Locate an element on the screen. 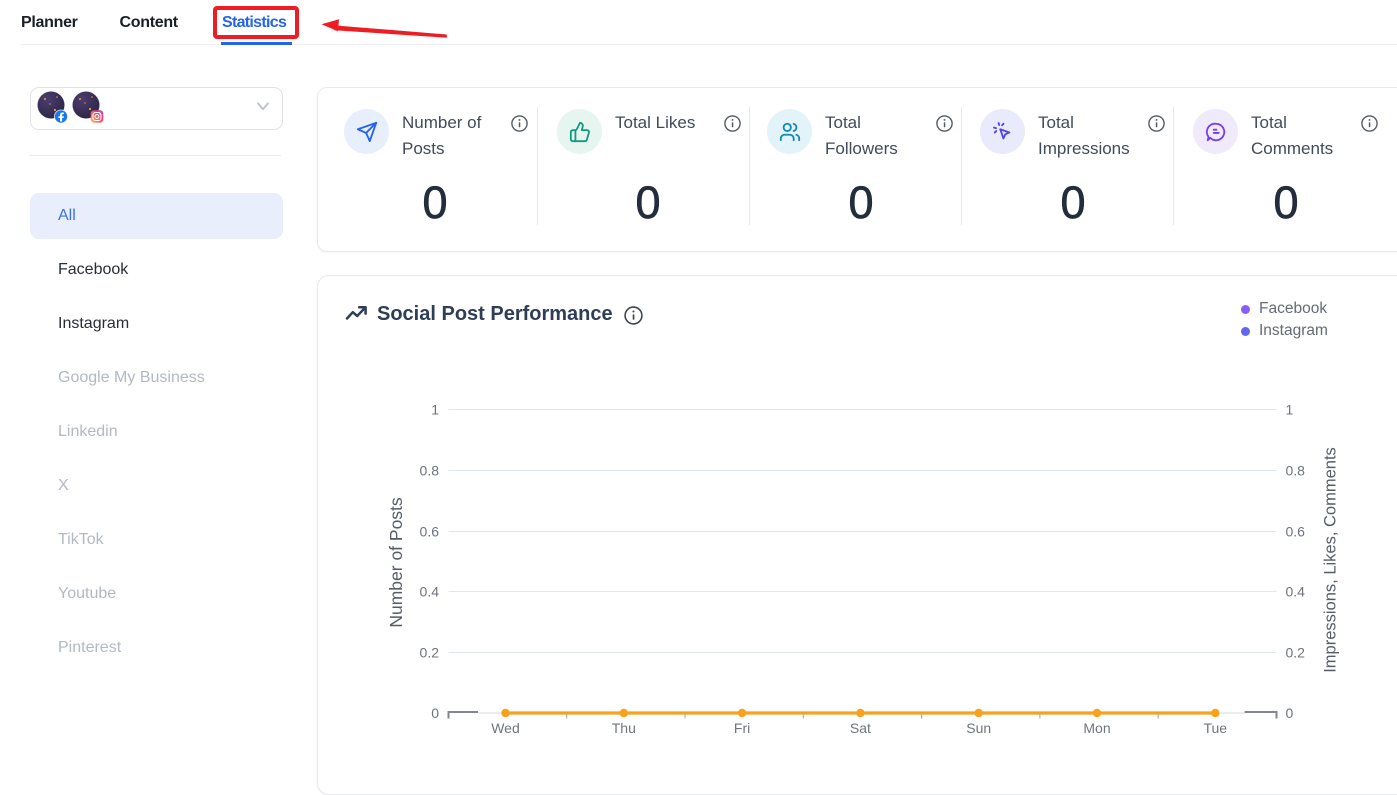 Image resolution: width=1397 pixels, height=795 pixels. svg-text: Thu is located at coordinates (624, 728).